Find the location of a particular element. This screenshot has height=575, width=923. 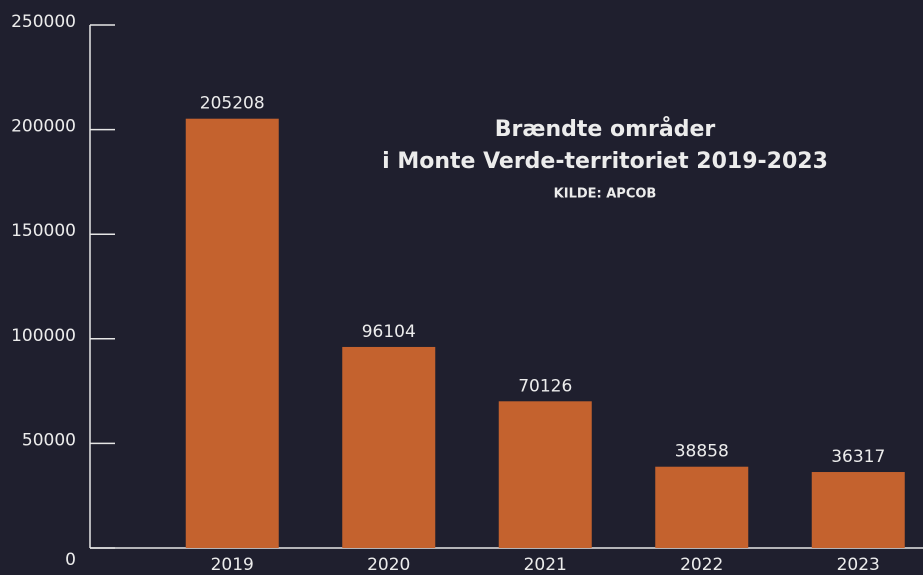

y-tick-label: 0 is located at coordinates (70, 560).